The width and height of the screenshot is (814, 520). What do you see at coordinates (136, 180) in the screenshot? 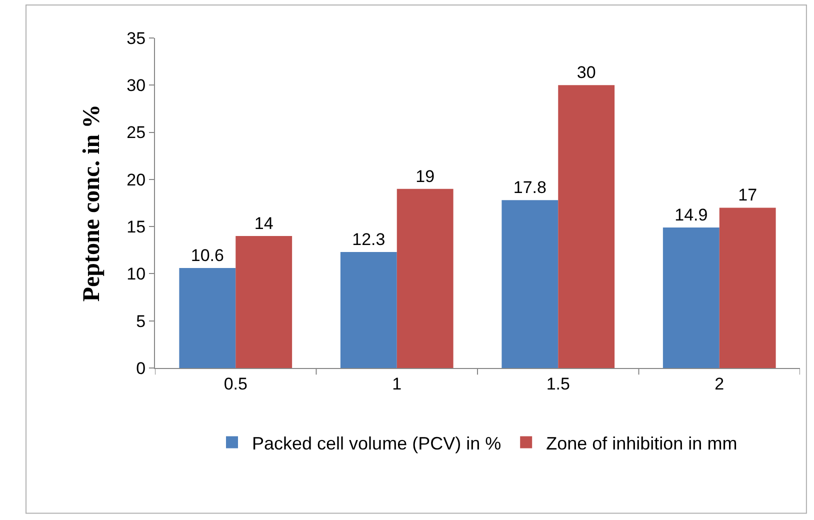
I see `y-tick-label: 20` at bounding box center [136, 180].